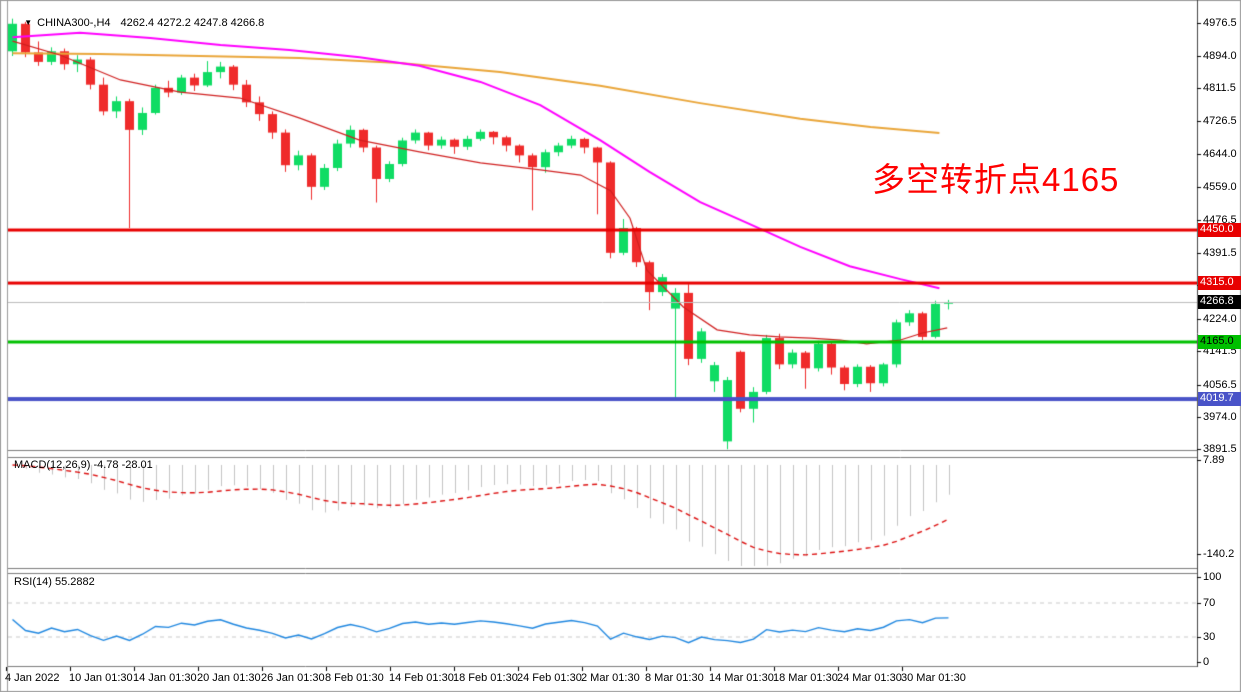 This screenshot has width=1241, height=692. What do you see at coordinates (741, 678) in the screenshot?
I see `time-tick-label: 14 Mar 01:30` at bounding box center [741, 678].